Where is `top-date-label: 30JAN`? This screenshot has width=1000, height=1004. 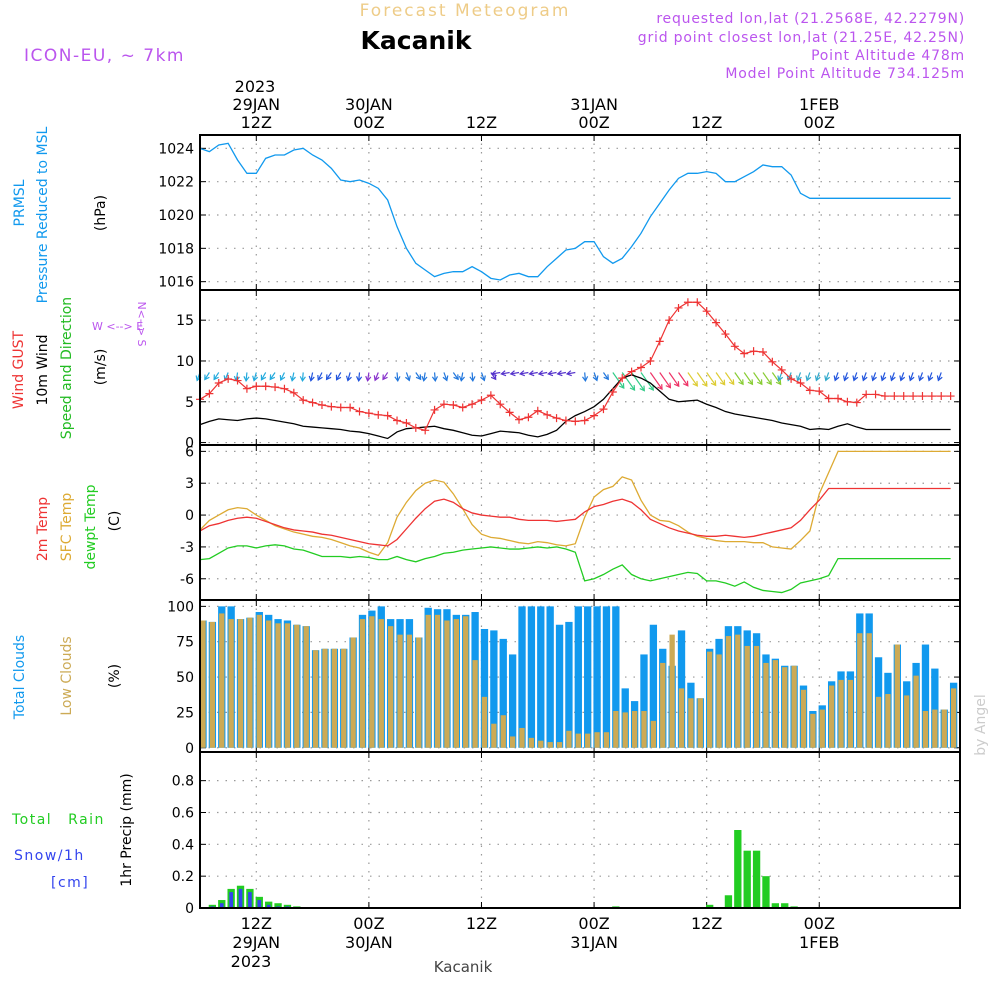
top-date-label: 30JAN is located at coordinates (369, 104).